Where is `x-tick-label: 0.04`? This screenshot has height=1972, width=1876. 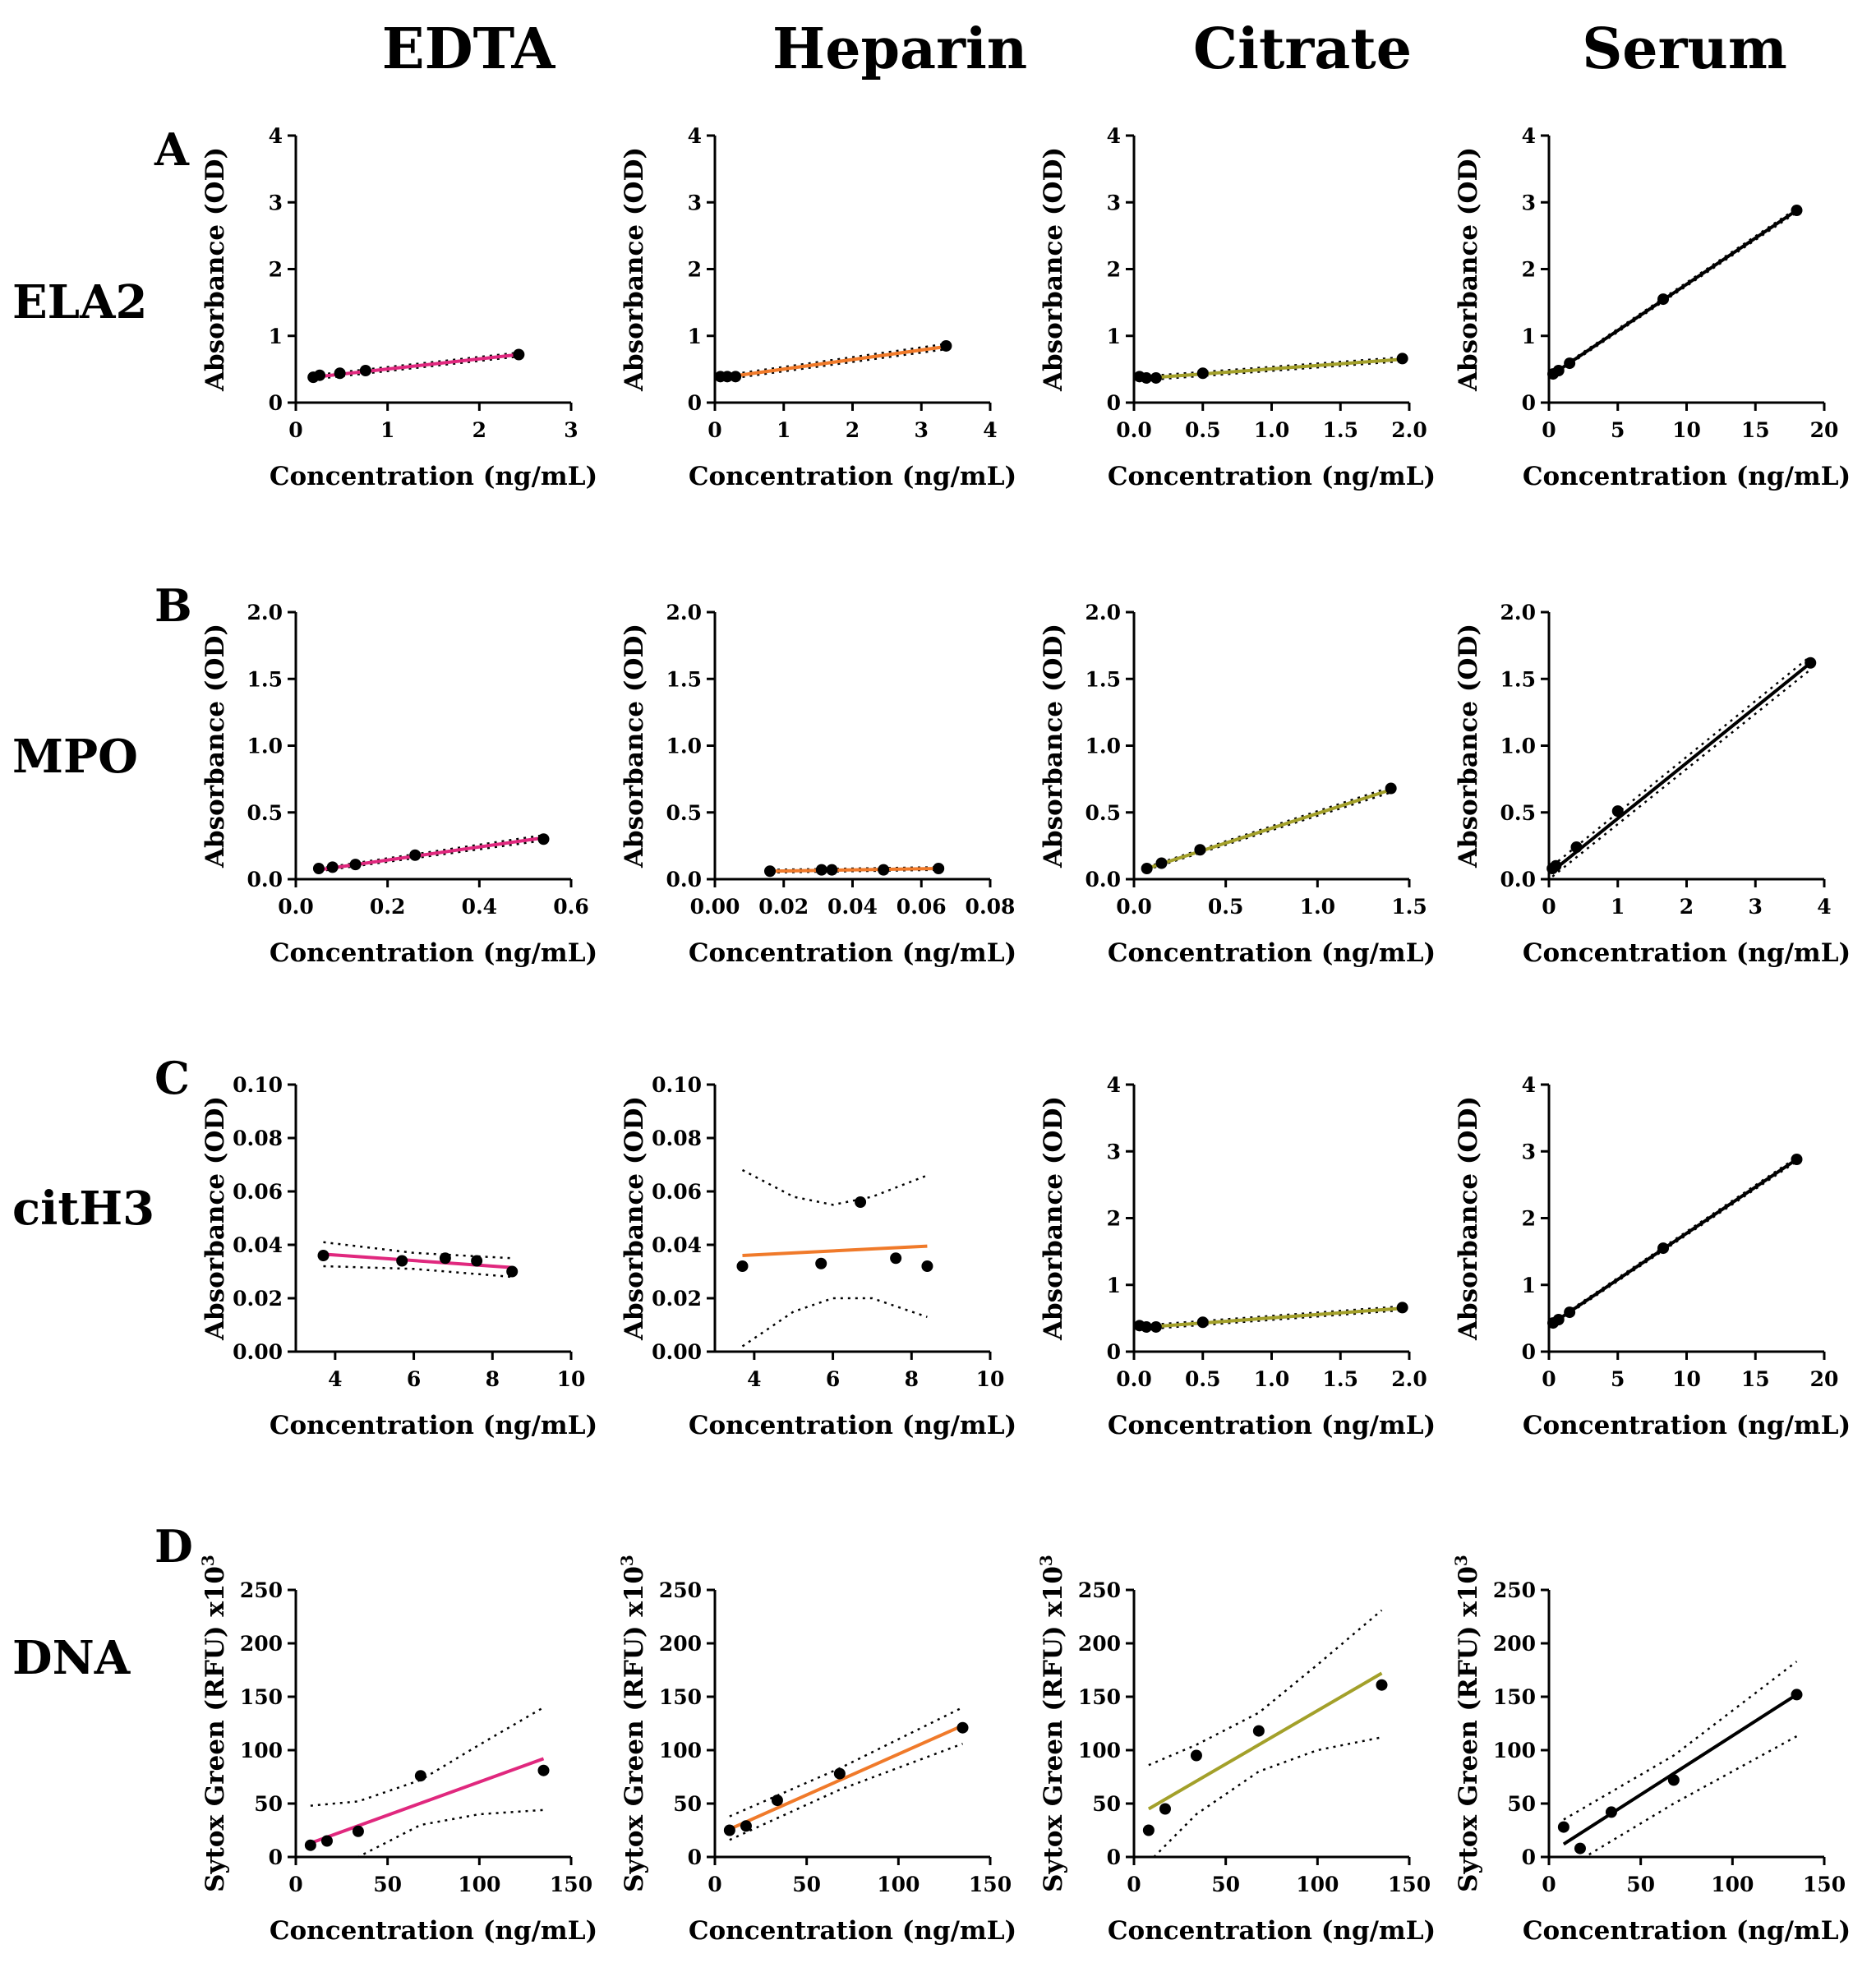
x-tick-label: 0.04 is located at coordinates (853, 907).